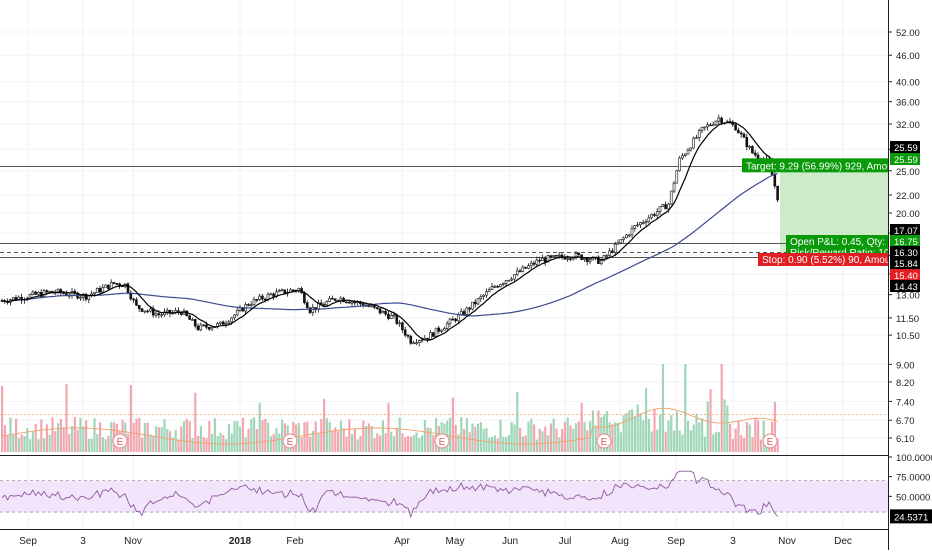  Describe the element at coordinates (565, 541) in the screenshot. I see `time-axis-label: Jul` at that location.